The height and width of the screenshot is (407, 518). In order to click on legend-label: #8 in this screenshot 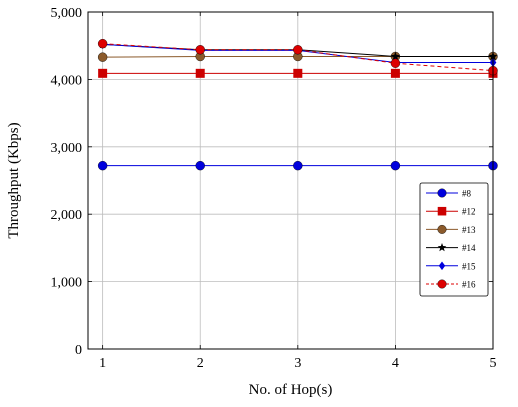, I will do `click(467, 194)`.